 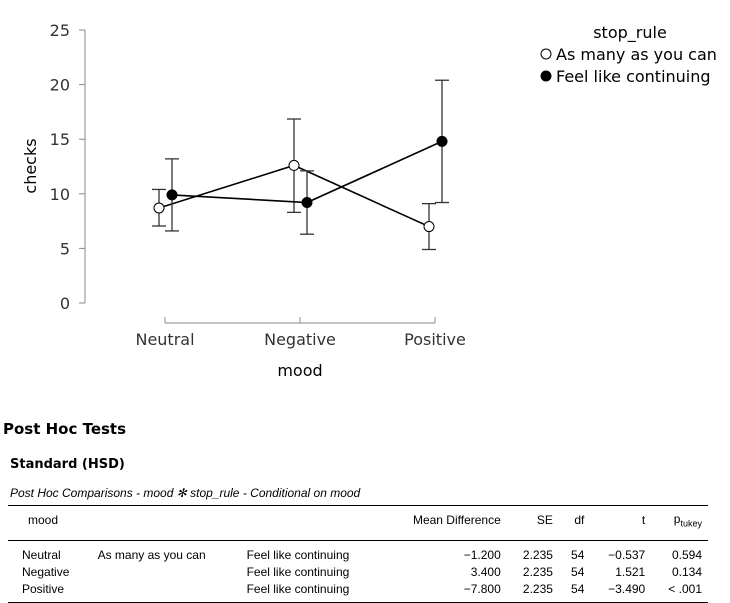 What do you see at coordinates (574, 523) in the screenshot?
I see `col-df: df` at bounding box center [574, 523].